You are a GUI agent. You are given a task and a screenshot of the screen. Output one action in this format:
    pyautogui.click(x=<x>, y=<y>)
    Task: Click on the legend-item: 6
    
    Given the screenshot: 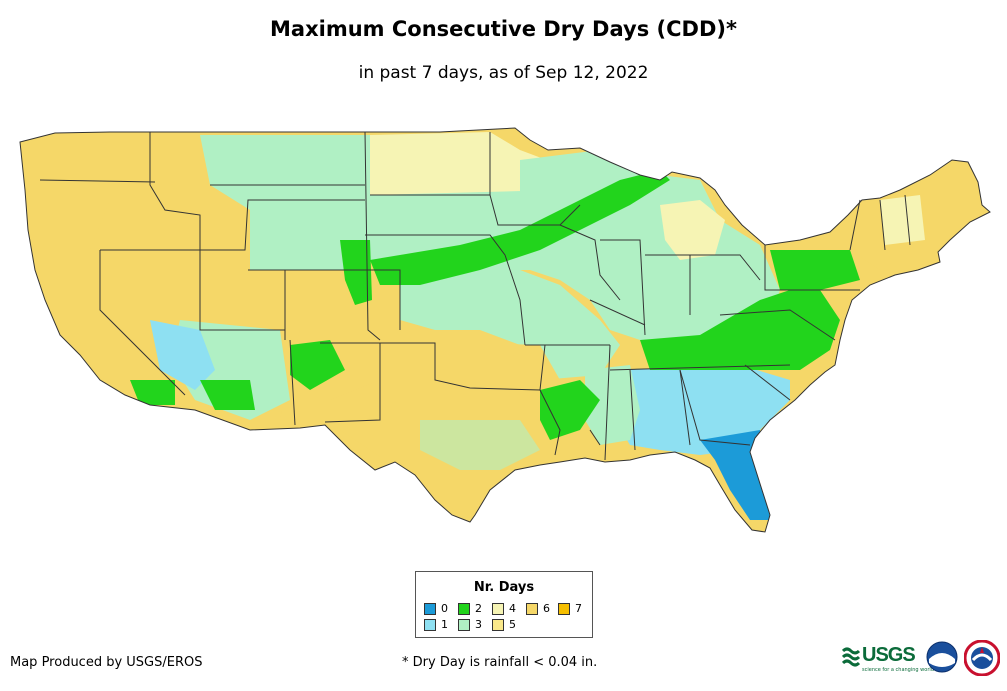 What is the action you would take?
    pyautogui.click(x=538, y=608)
    